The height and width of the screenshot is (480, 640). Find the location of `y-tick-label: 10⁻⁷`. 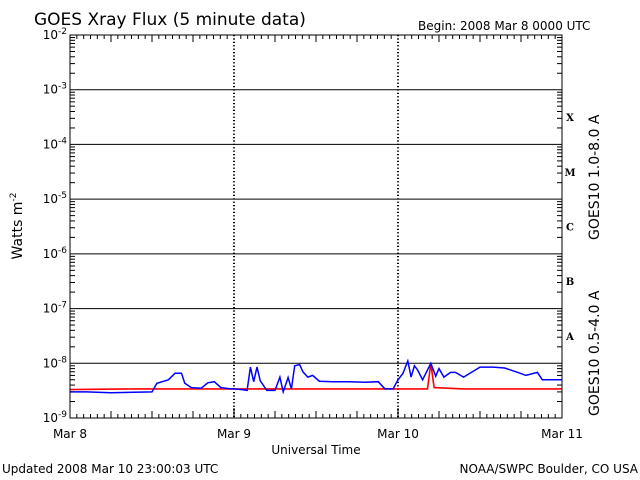

y-tick-label: 10⁻⁷ is located at coordinates (55, 308).